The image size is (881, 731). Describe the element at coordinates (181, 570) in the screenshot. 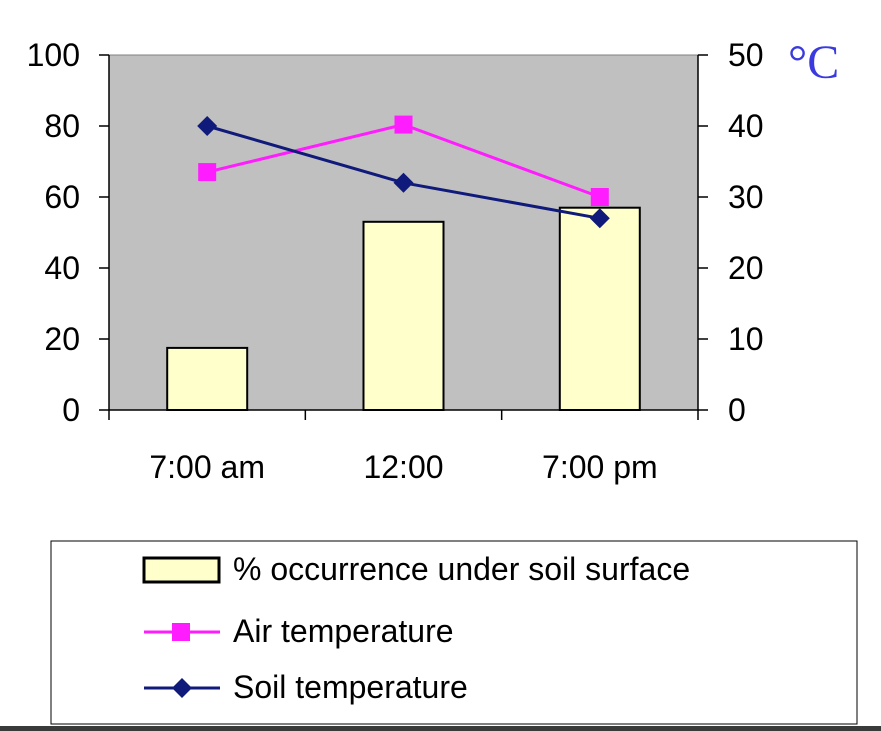

I see `legend-swatch-bars` at that location.